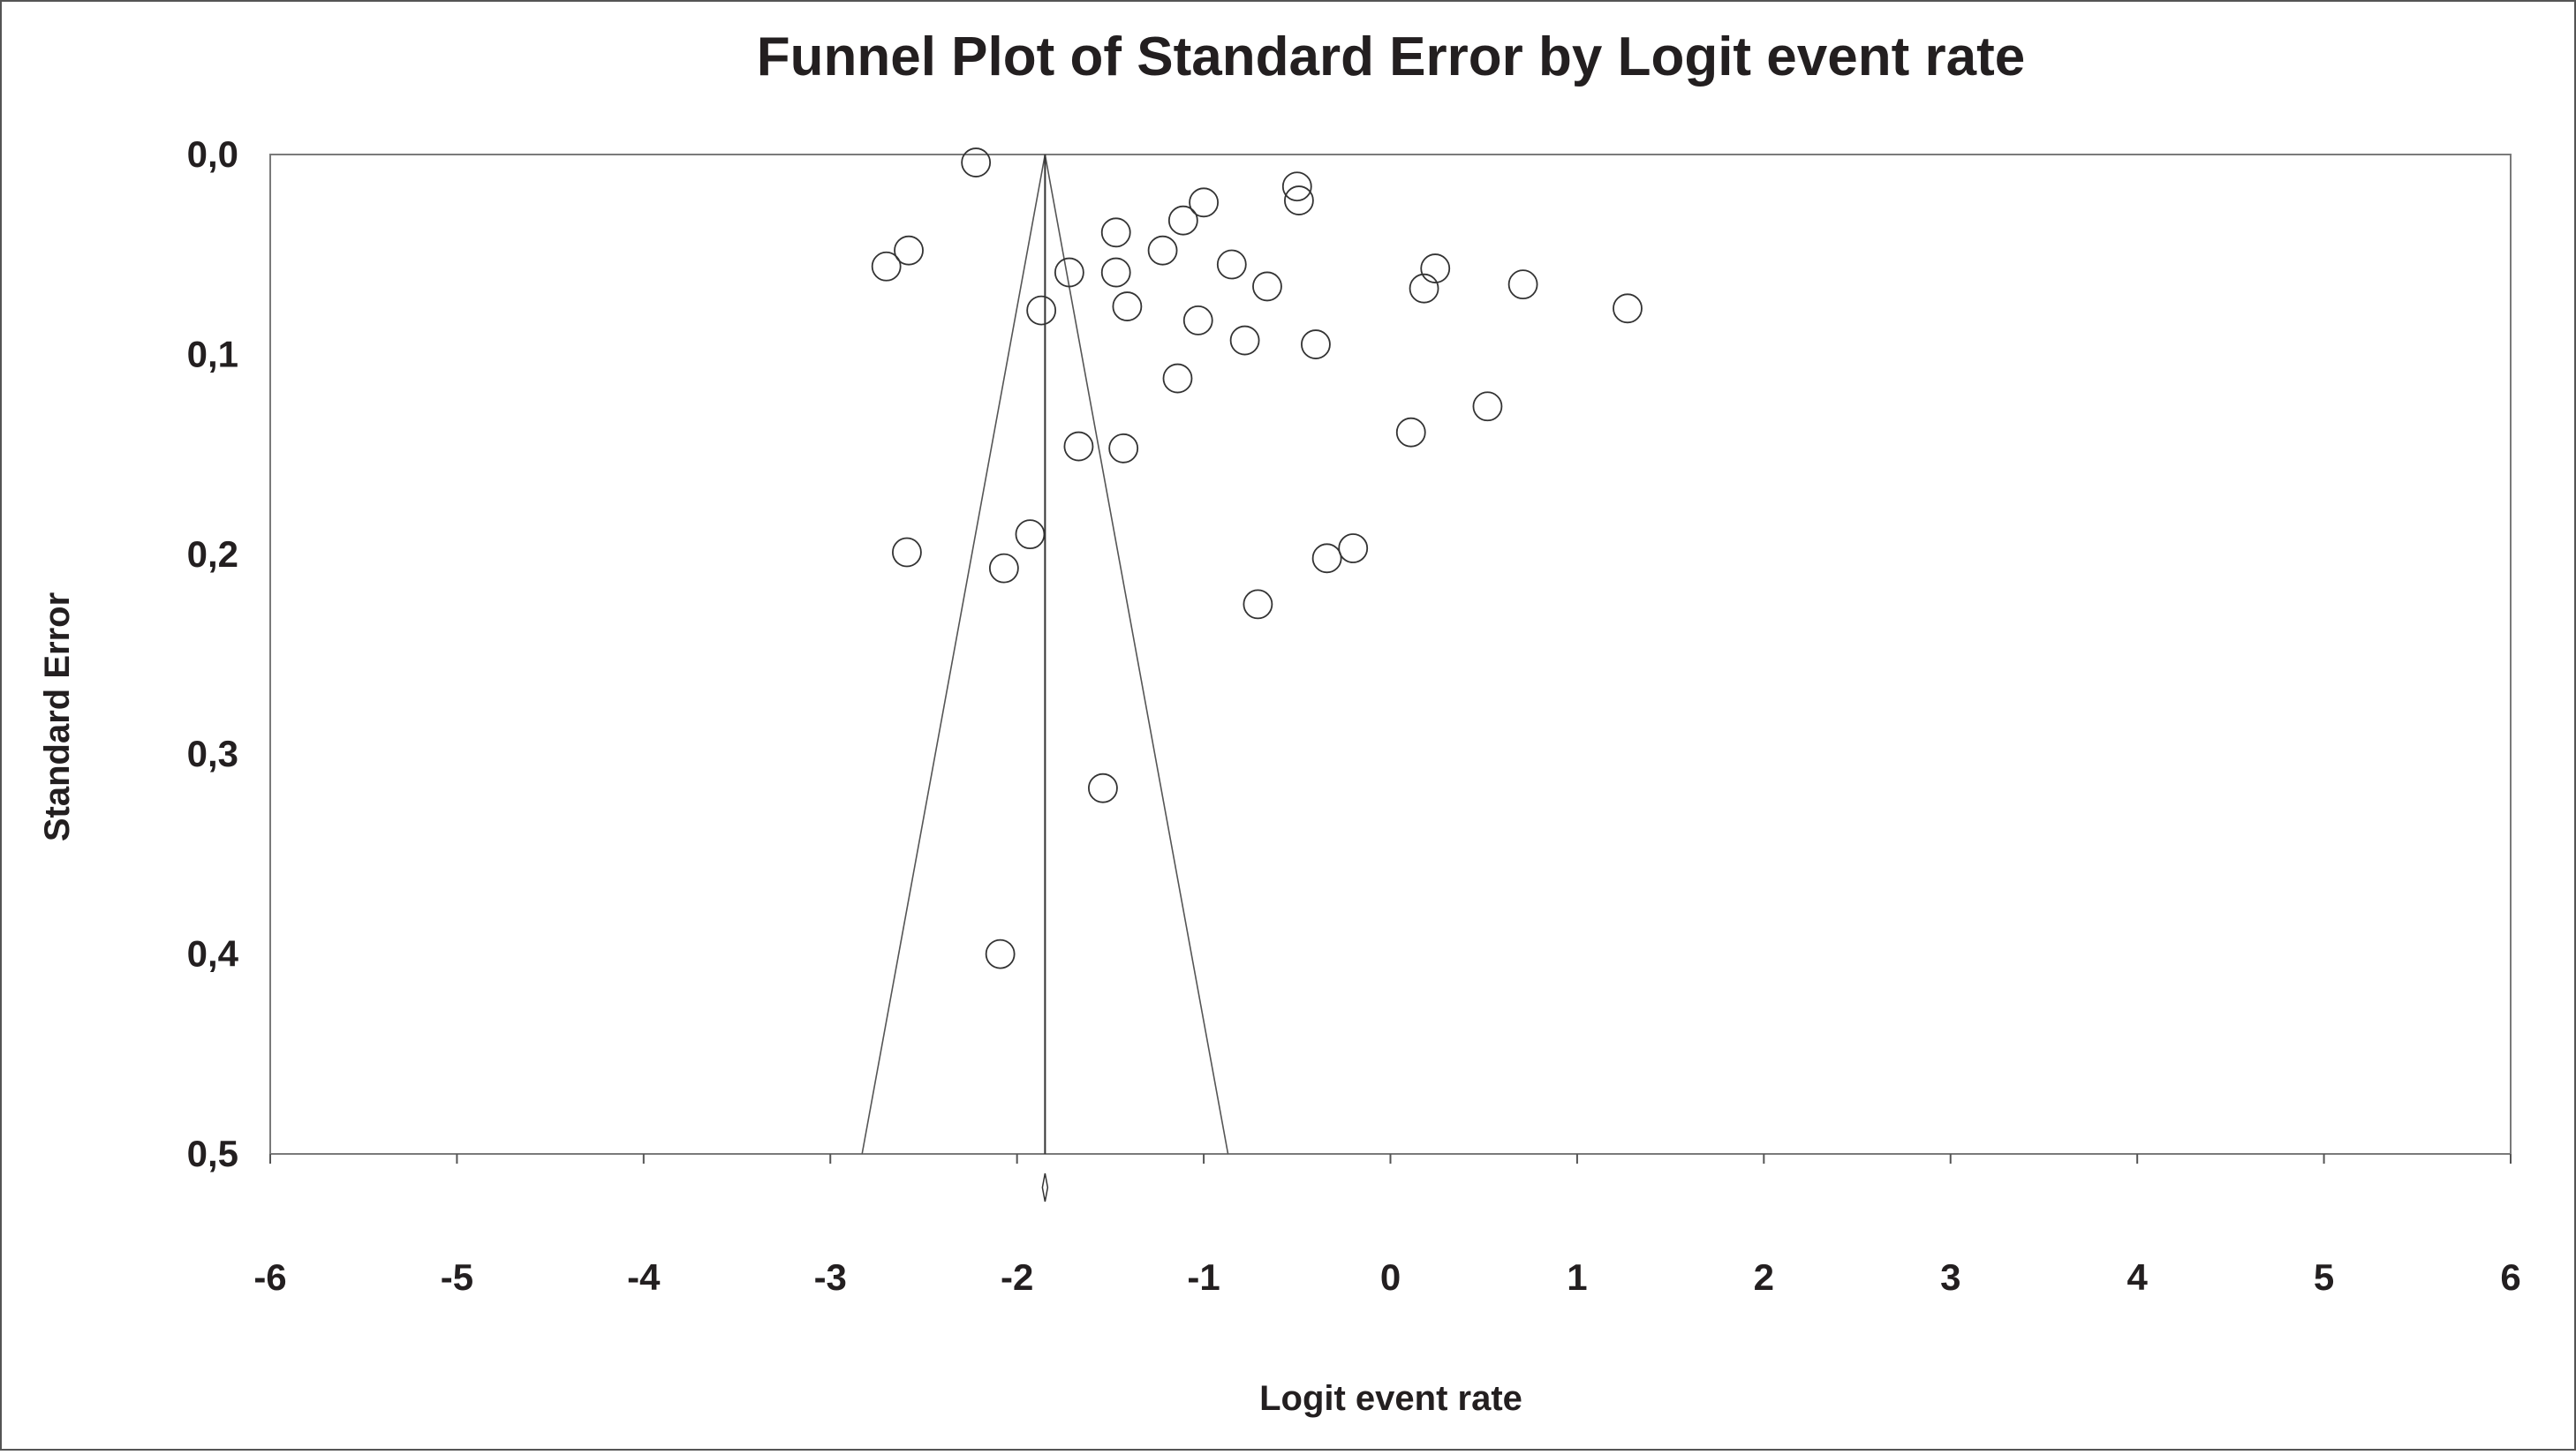  Describe the element at coordinates (212, 154) in the screenshot. I see `y-tick-label: 0,0` at that location.